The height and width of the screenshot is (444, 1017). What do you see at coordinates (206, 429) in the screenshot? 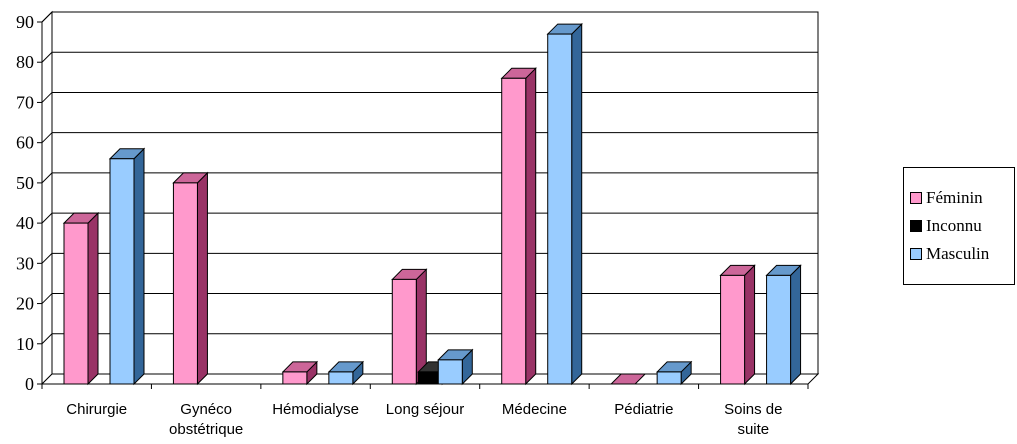
I see `x-tick-label: obstétrique` at bounding box center [206, 429].